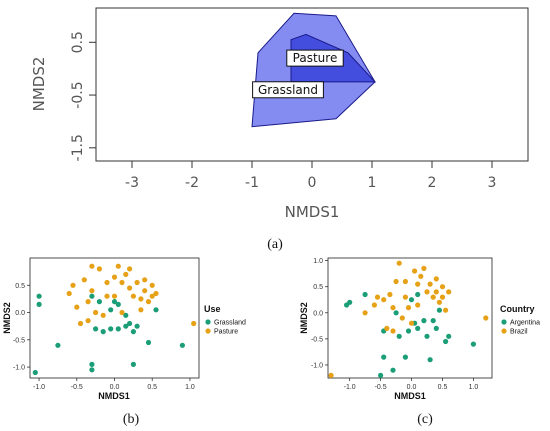 The width and height of the screenshot is (550, 431). What do you see at coordinates (20, 313) in the screenshot?
I see `y-tick-label: 0.0` at bounding box center [20, 313].